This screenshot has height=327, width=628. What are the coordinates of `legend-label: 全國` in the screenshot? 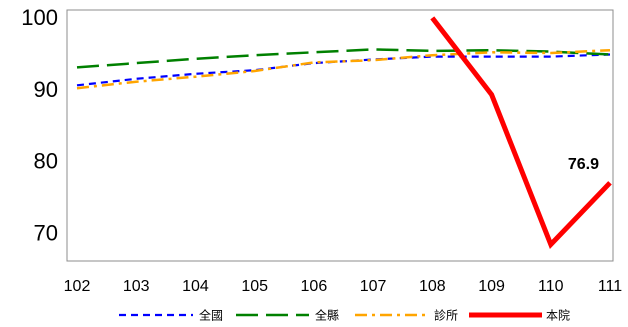 It's located at (211, 315).